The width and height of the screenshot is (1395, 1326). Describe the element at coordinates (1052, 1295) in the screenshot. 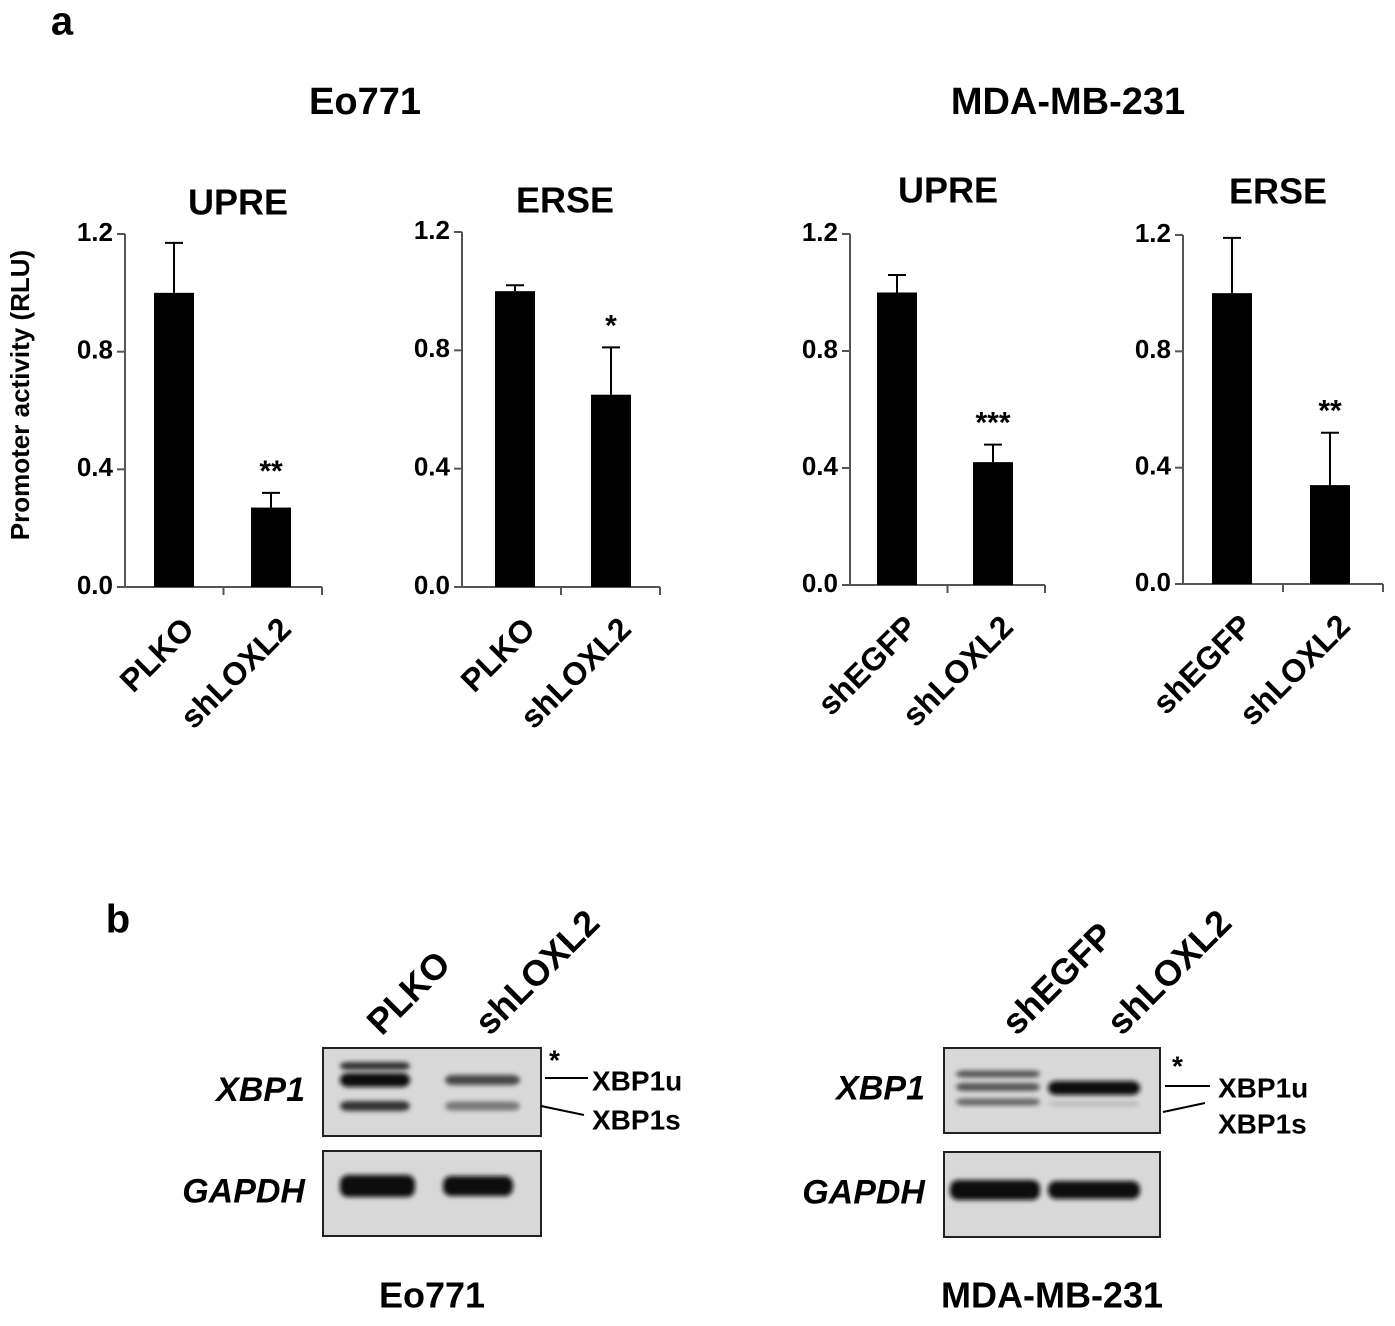

I see `cell-line-label: MDA-MB-231` at that location.